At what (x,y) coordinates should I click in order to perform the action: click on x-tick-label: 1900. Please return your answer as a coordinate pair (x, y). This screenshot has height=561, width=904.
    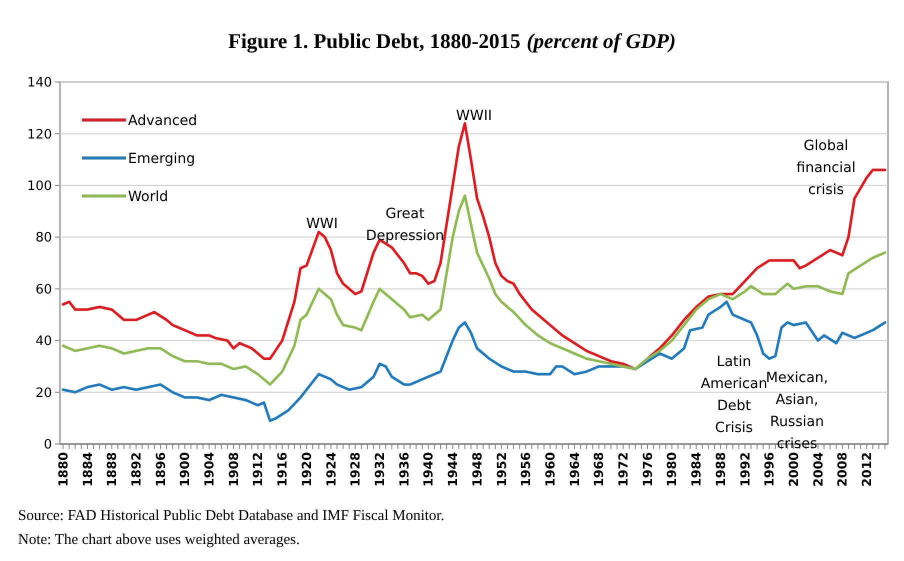
    Looking at the image, I should click on (184, 469).